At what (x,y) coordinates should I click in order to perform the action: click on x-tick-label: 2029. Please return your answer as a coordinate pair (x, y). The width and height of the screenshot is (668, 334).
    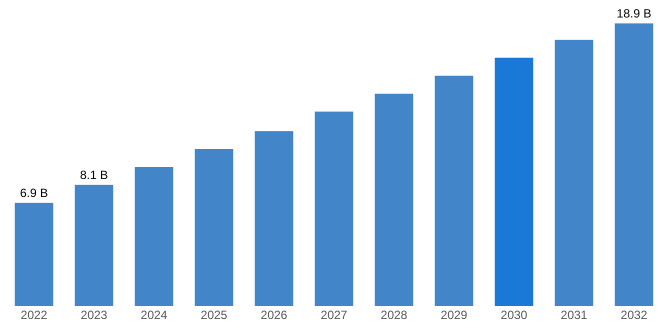
    Looking at the image, I should click on (454, 315).